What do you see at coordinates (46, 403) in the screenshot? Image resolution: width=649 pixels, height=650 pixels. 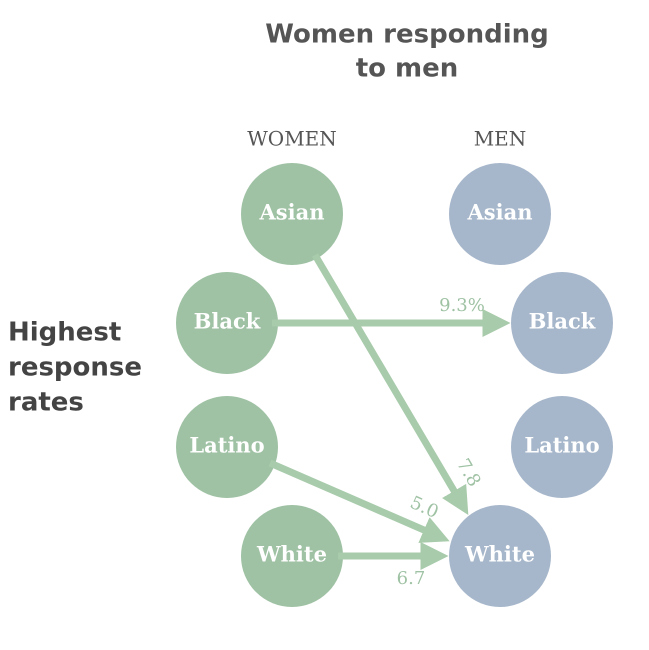 I see `side-label: rates` at bounding box center [46, 403].